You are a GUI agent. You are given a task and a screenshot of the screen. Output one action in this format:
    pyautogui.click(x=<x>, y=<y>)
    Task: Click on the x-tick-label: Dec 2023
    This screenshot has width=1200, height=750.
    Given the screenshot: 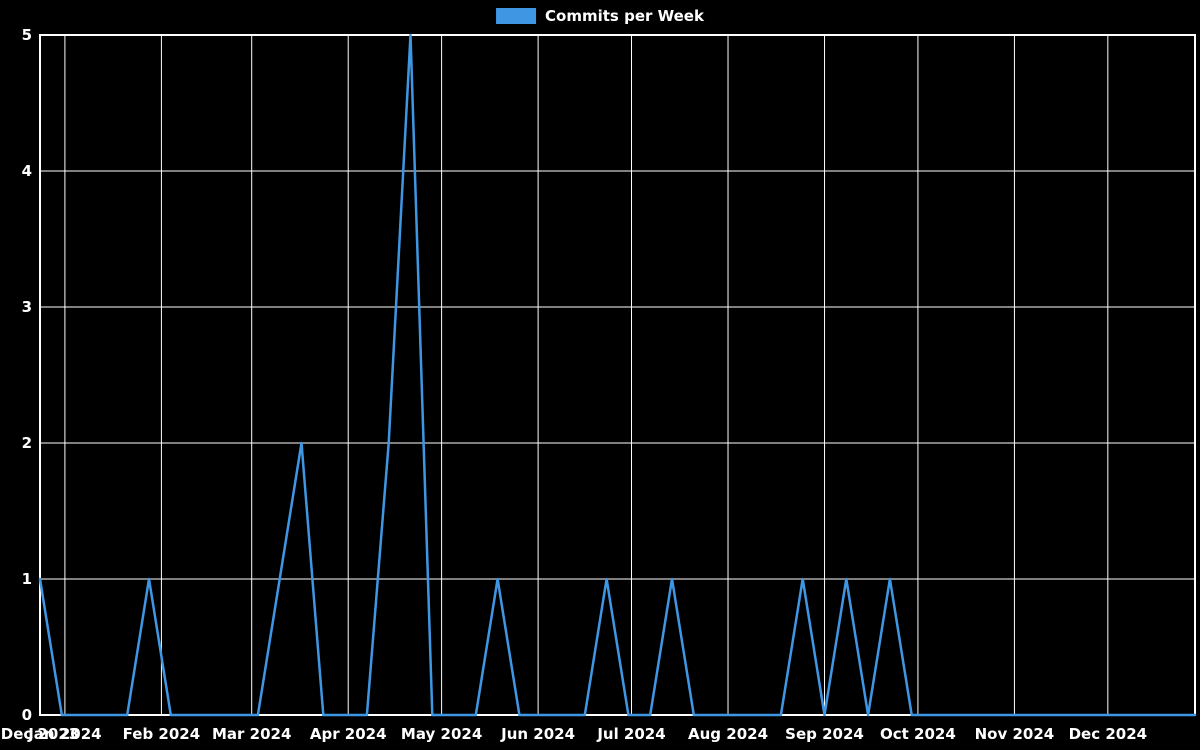 What is the action you would take?
    pyautogui.click(x=40, y=734)
    